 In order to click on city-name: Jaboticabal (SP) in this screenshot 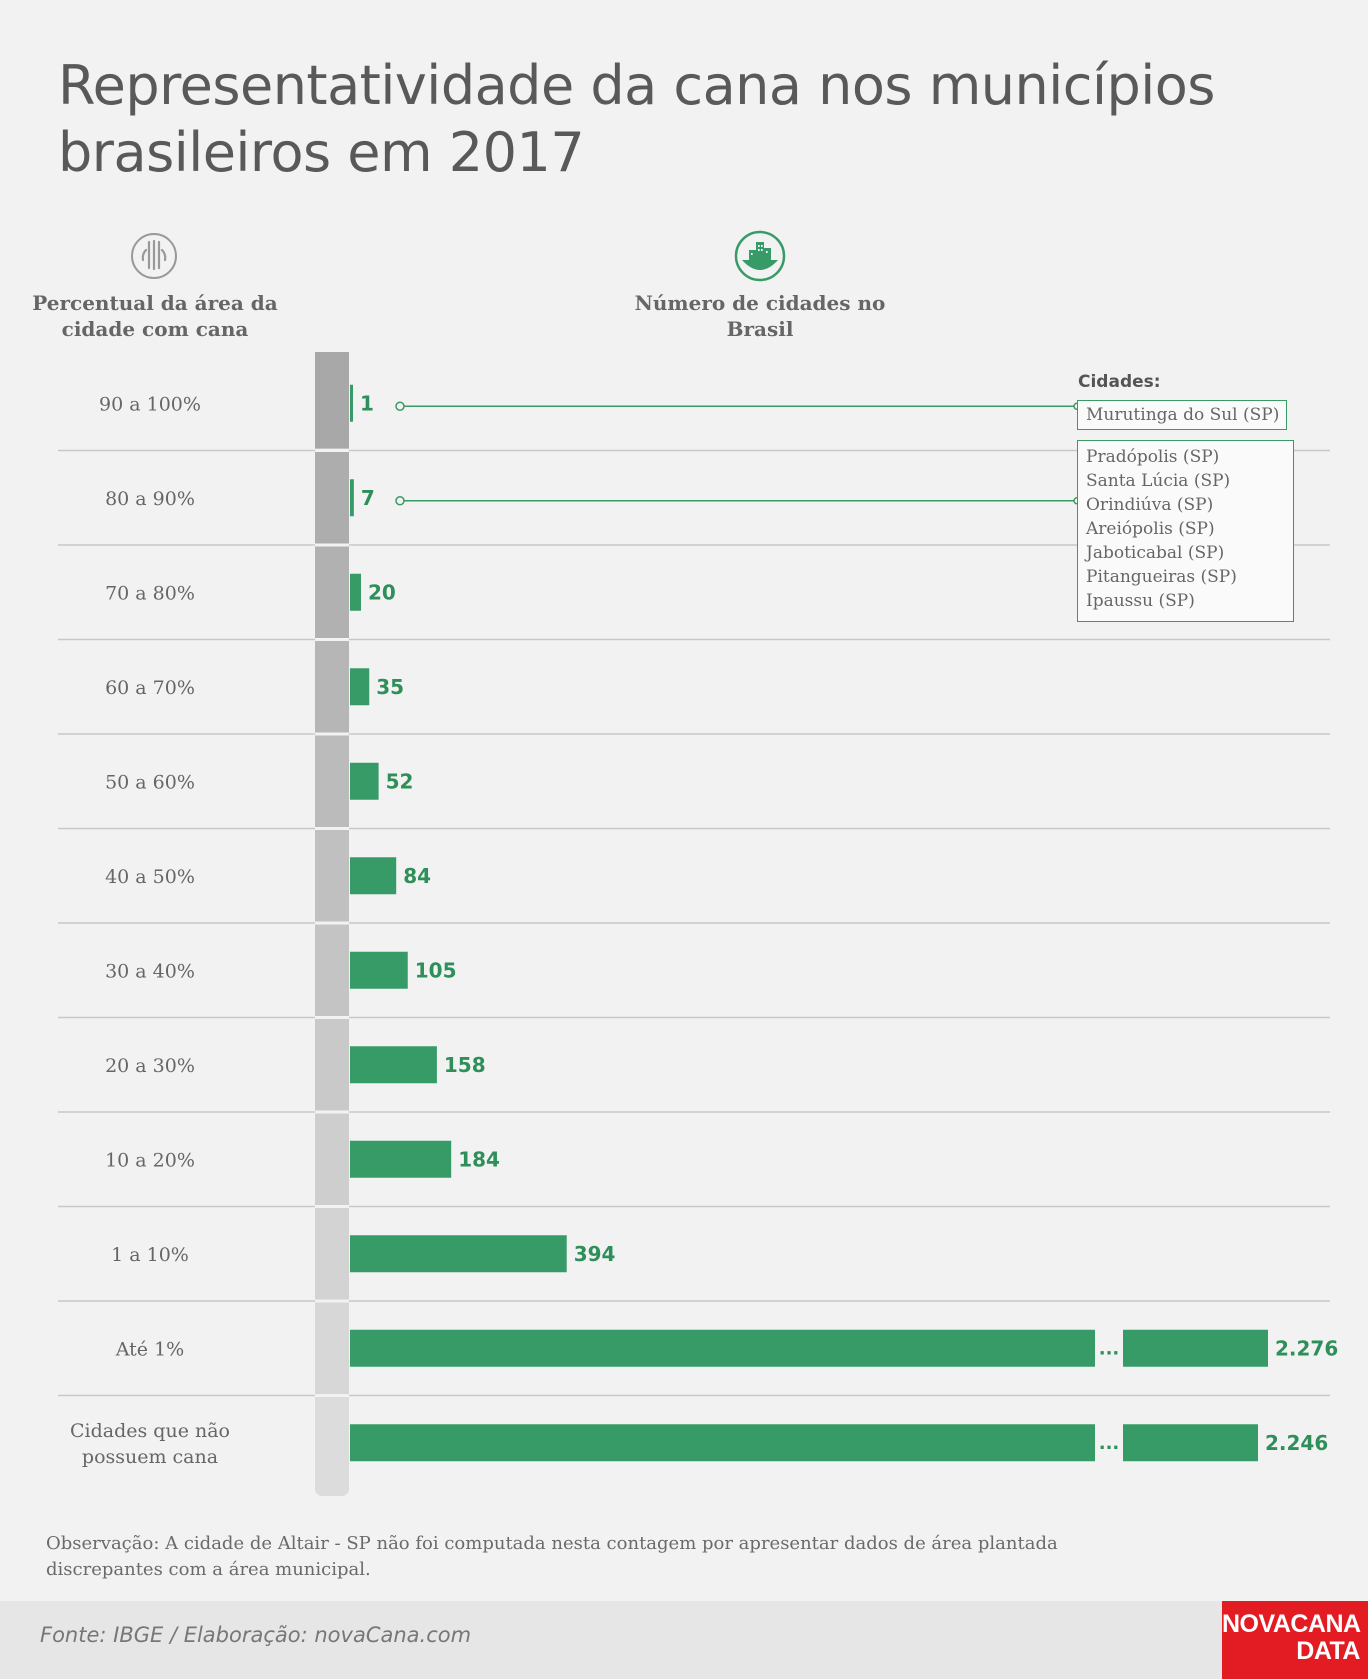, I will do `click(1155, 553)`.